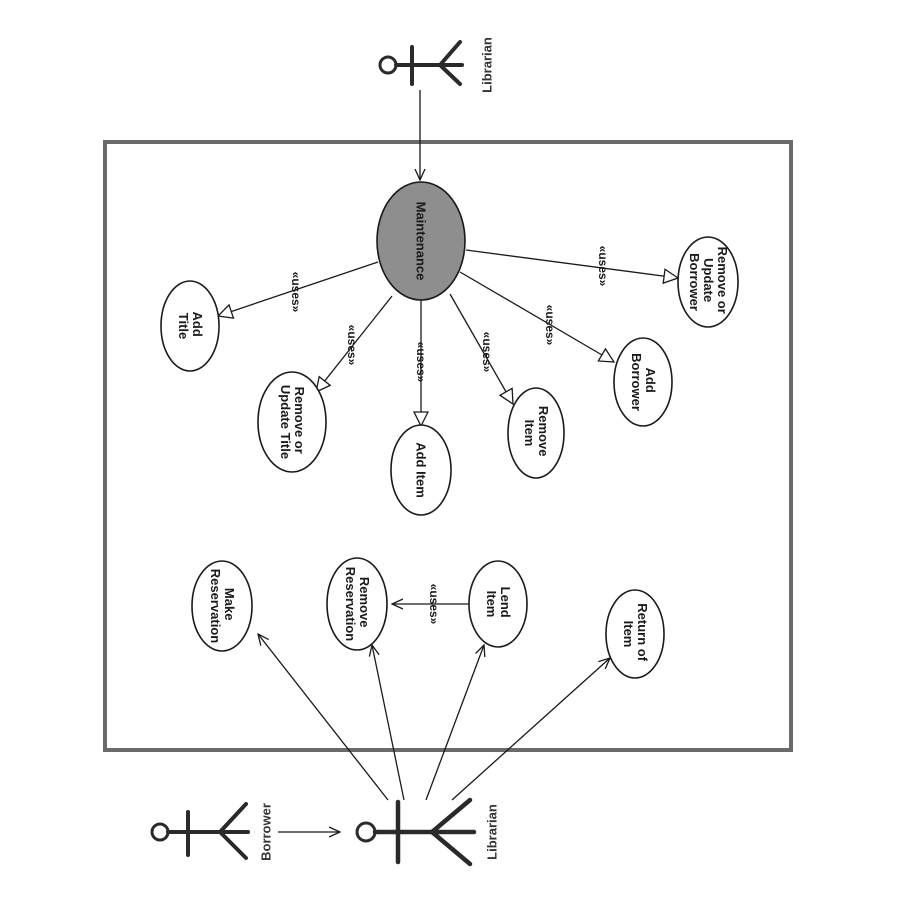 This screenshot has width=900, height=900. Describe the element at coordinates (487, 65) in the screenshot. I see `top-librarian-label: Librarian` at that location.